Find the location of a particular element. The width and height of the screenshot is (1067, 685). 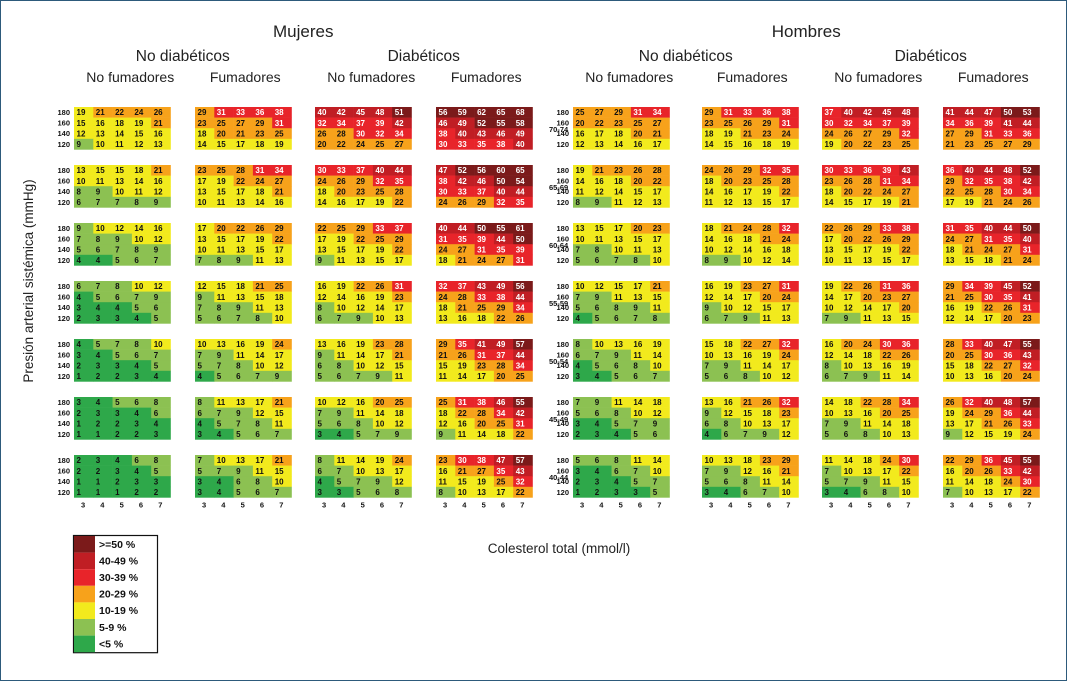

risk-cell-value: 19 is located at coordinates (379, 460).